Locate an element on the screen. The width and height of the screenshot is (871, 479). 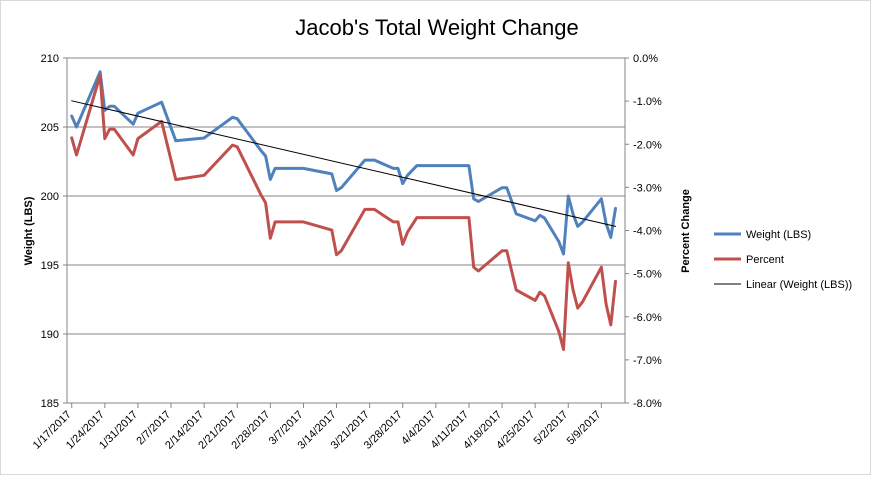
y-right-tick-label: -3.0% is located at coordinates (647, 188).